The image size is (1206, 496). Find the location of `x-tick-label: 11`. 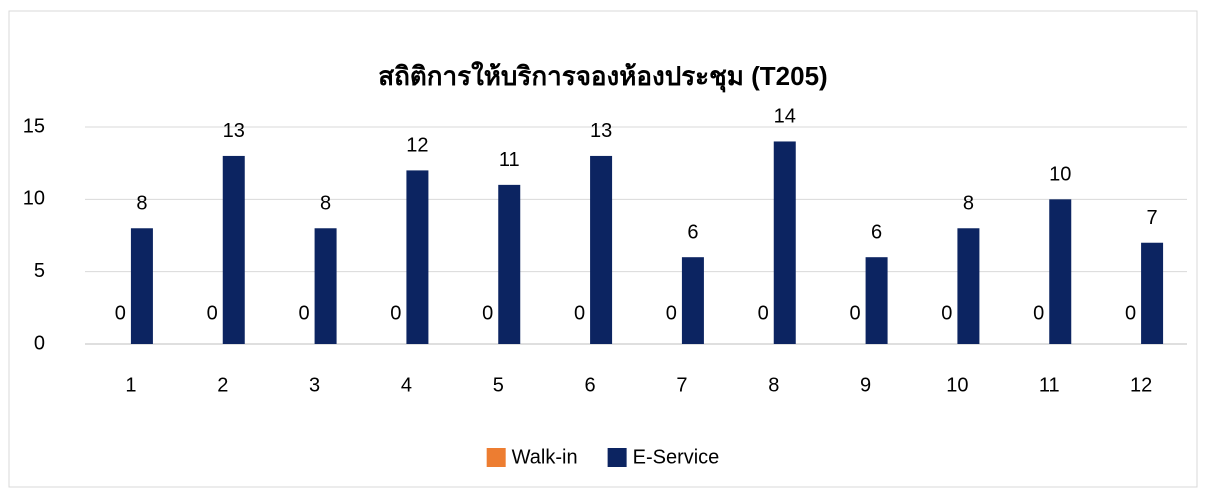

x-tick-label: 11 is located at coordinates (1049, 385).